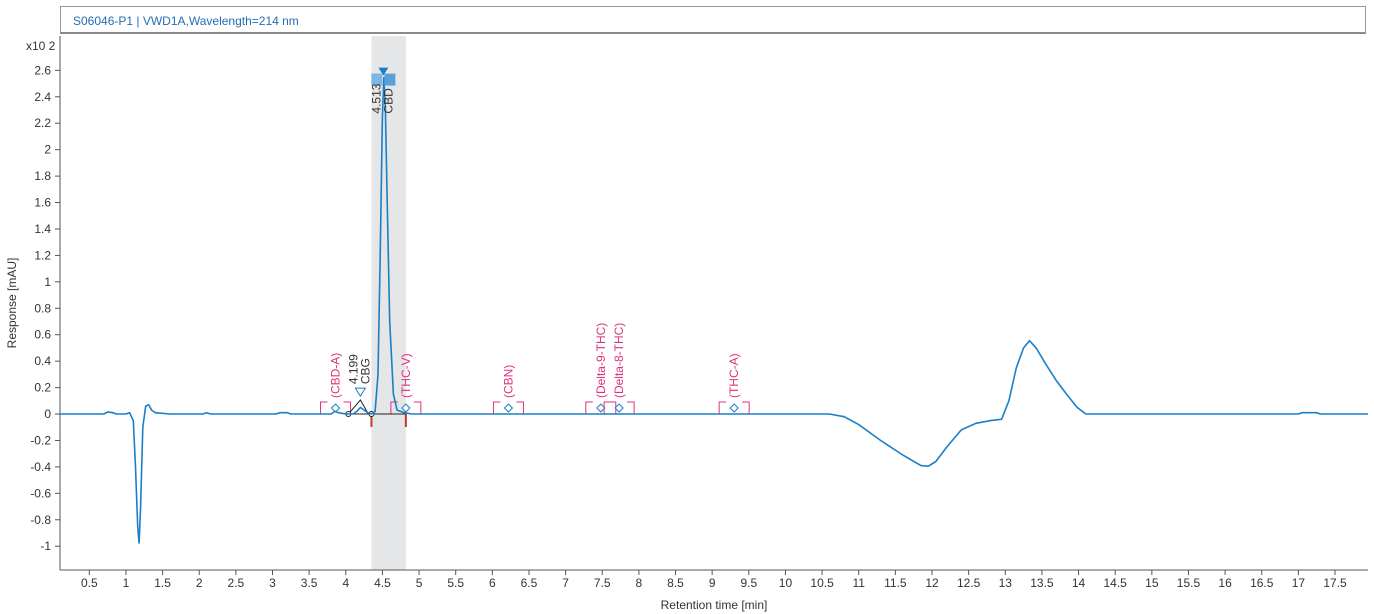 This screenshot has width=1374, height=614. Describe the element at coordinates (1225, 583) in the screenshot. I see `x-tick-label: 16` at that location.